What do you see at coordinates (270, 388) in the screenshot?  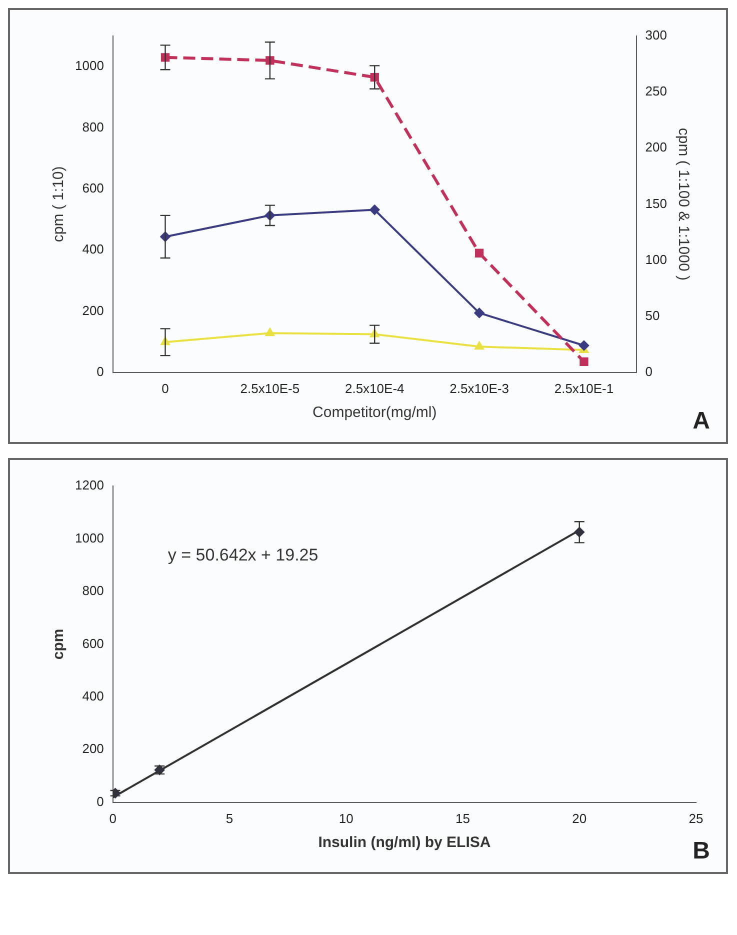 I see `x-tick-label: 2.5x10E-5` at bounding box center [270, 388].